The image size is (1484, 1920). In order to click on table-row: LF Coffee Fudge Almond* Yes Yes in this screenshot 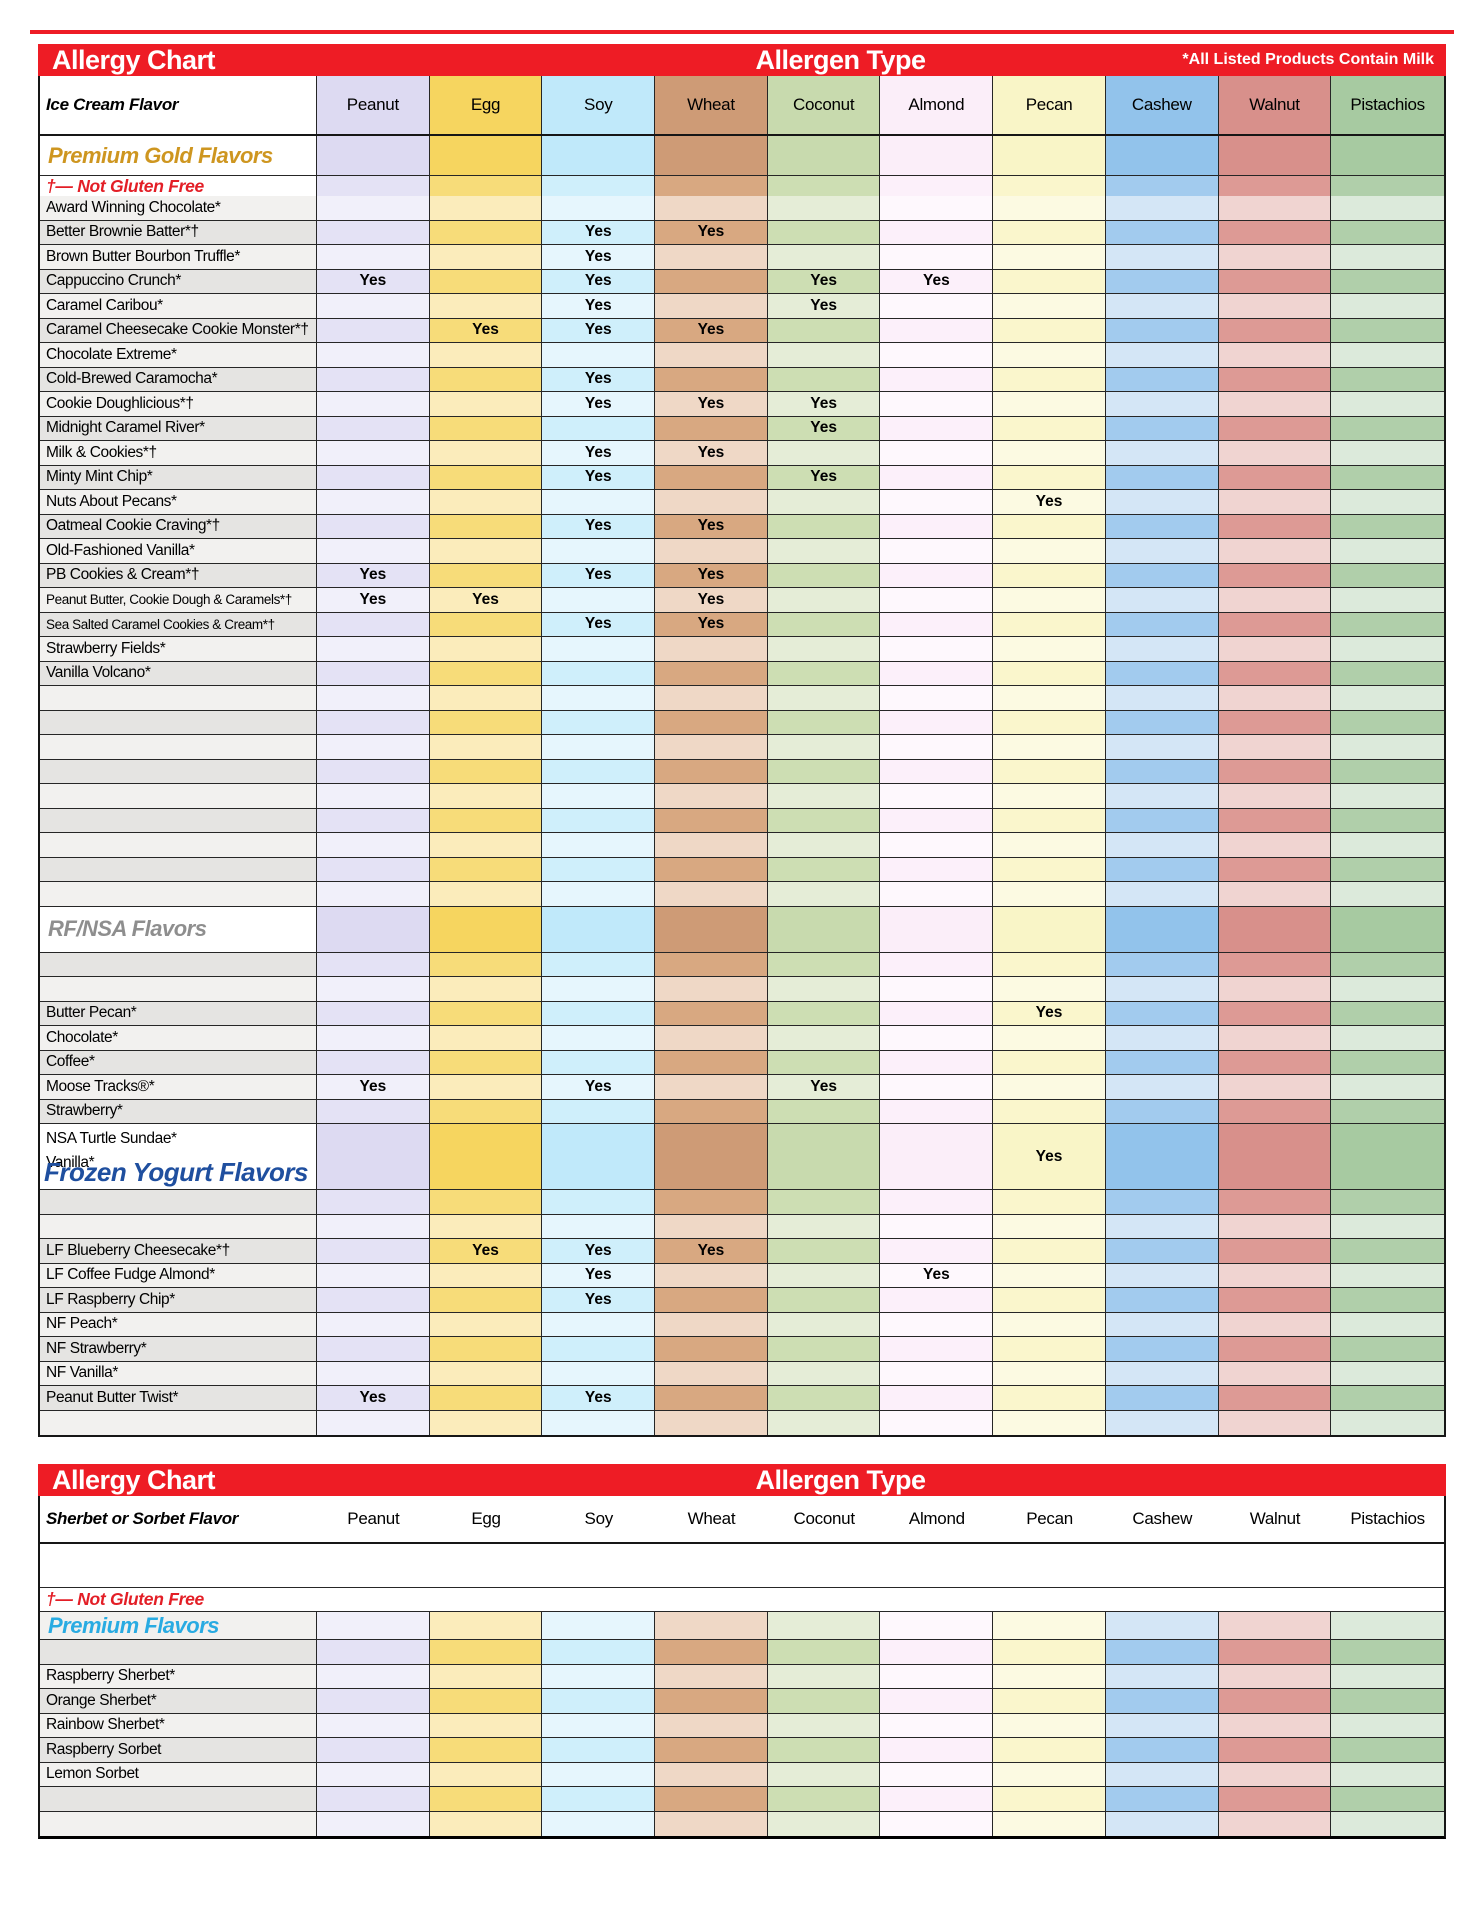, I will do `click(742, 1275)`.